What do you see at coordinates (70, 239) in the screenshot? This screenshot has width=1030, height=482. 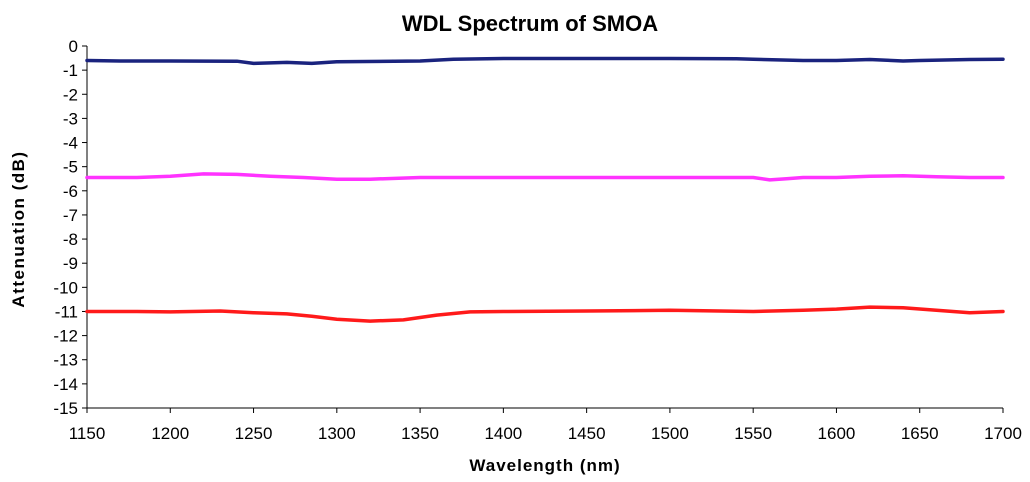 I see `y-tick-label: -8` at bounding box center [70, 239].